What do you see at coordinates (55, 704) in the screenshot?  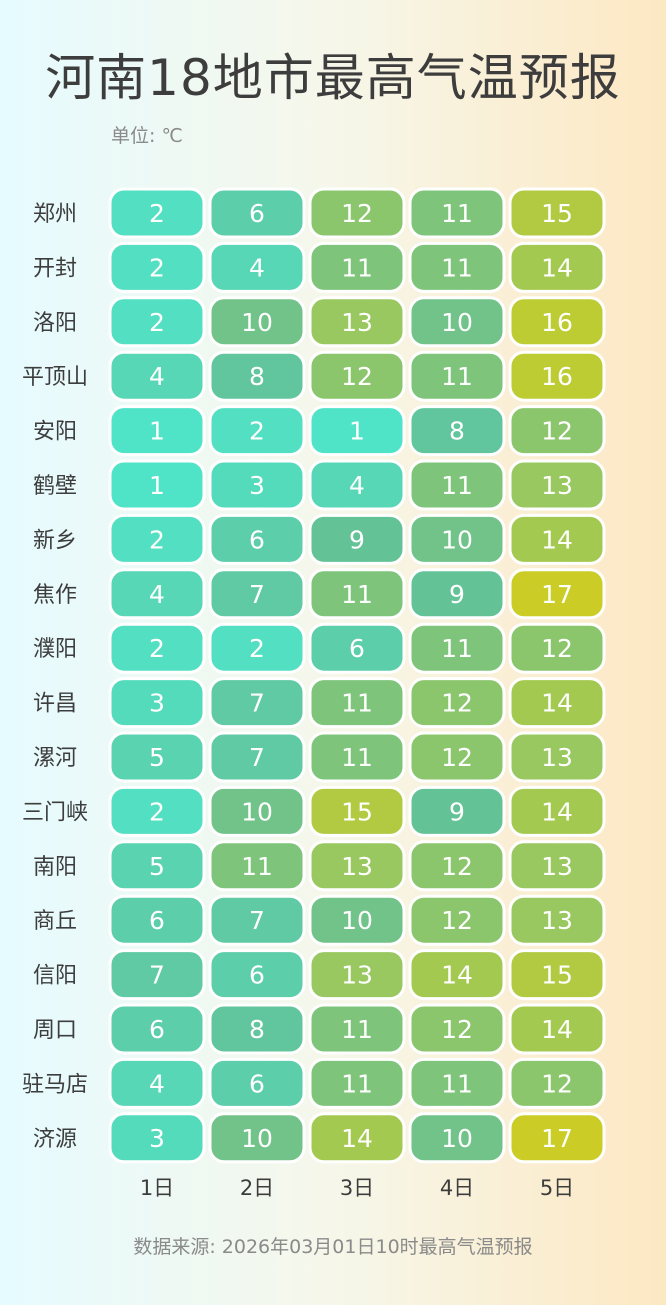 I see `row-label: 许昌` at bounding box center [55, 704].